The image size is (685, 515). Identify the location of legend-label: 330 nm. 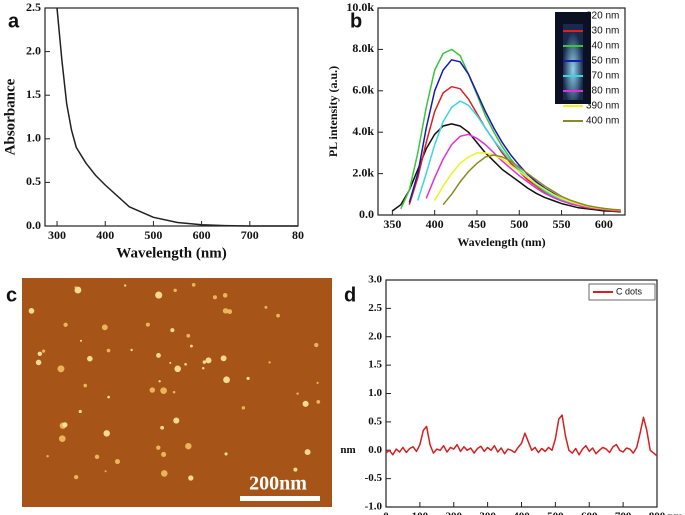
(602, 31).